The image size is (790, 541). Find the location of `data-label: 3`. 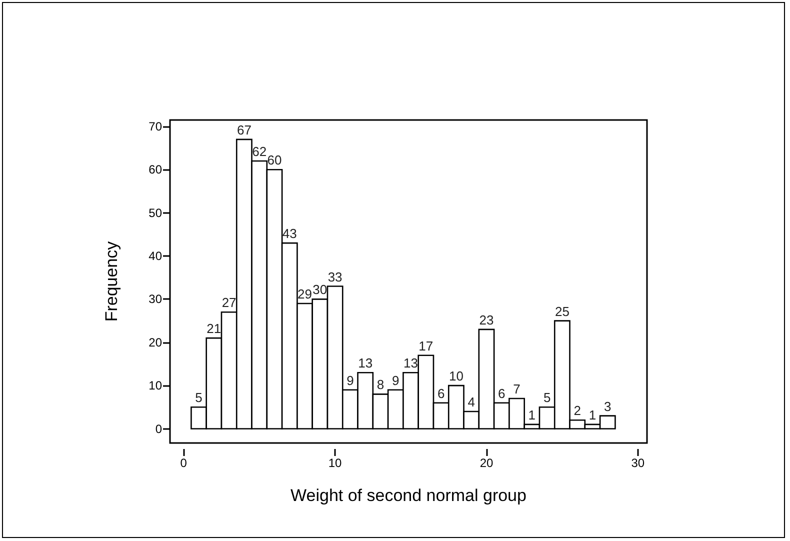

data-label: 3 is located at coordinates (608, 406).